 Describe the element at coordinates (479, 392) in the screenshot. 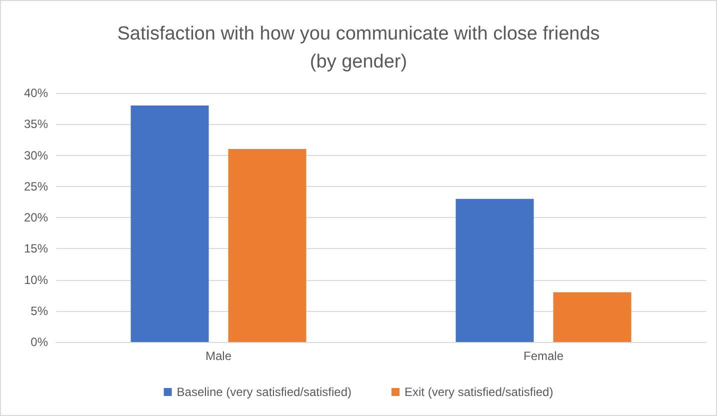

I see `legend-label: Exit (very satisfied/satisfied)` at that location.